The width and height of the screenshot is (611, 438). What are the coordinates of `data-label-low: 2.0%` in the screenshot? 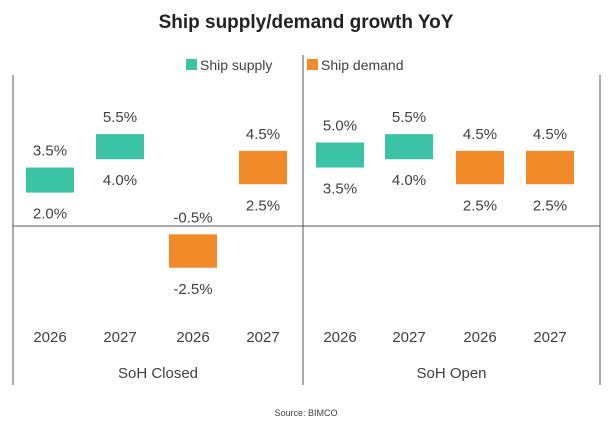 It's located at (50, 214).